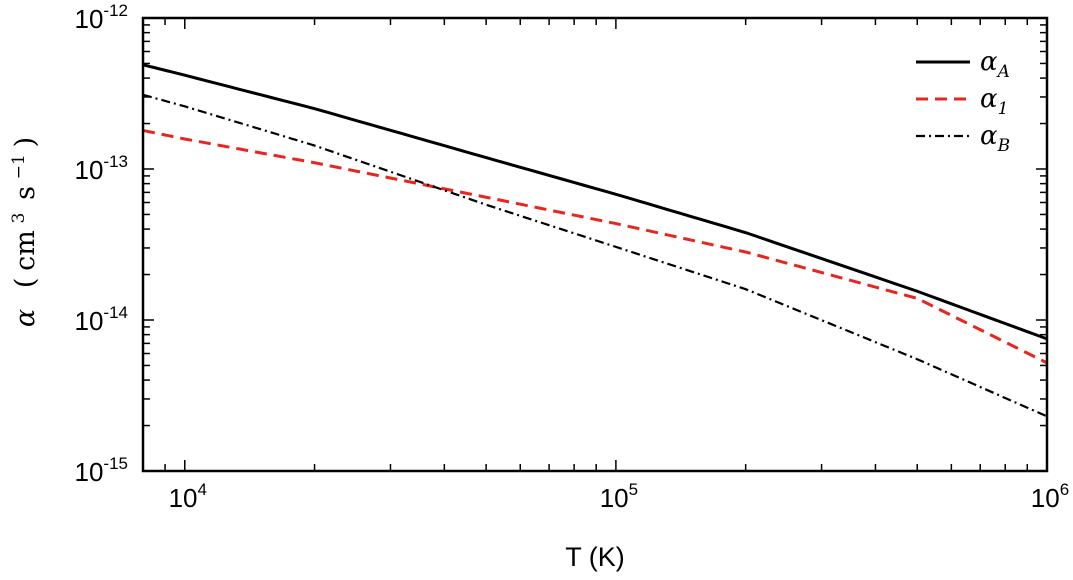 This screenshot has height=580, width=1073. Describe the element at coordinates (994, 101) in the screenshot. I see `legend-label: α1` at that location.